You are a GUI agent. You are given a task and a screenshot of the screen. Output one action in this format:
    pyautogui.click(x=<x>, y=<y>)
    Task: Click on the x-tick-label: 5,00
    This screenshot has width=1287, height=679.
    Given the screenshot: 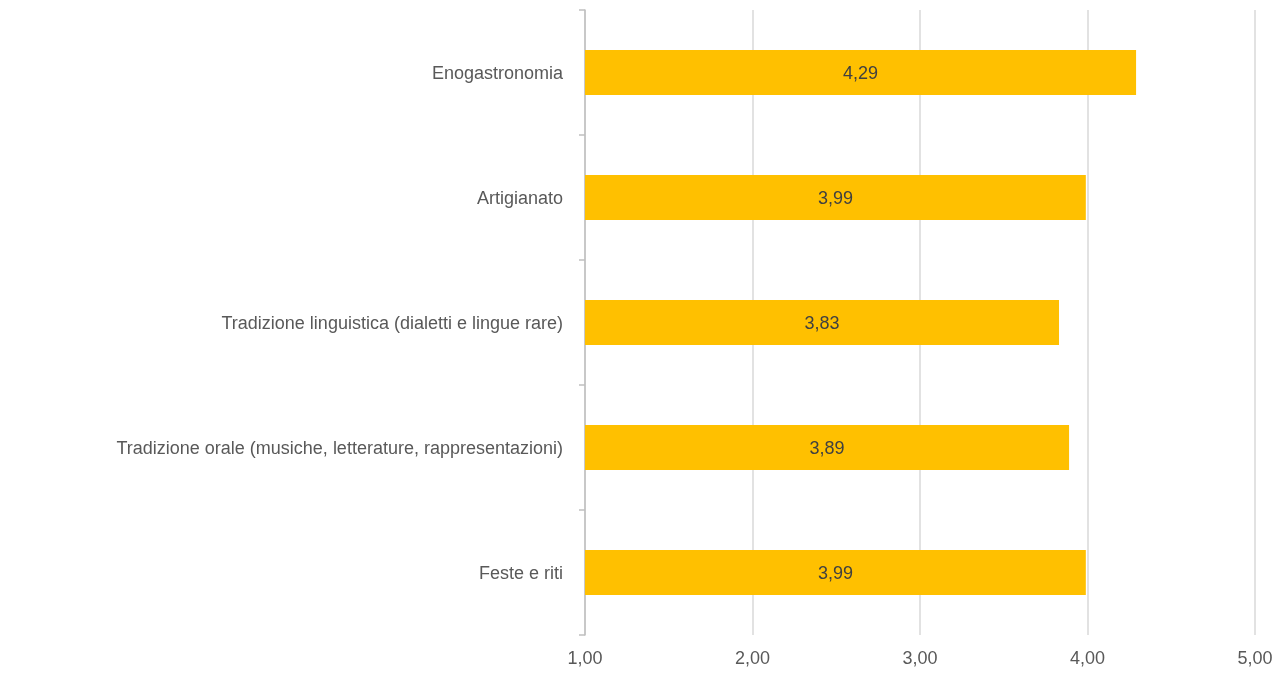 What is the action you would take?
    pyautogui.click(x=1255, y=658)
    